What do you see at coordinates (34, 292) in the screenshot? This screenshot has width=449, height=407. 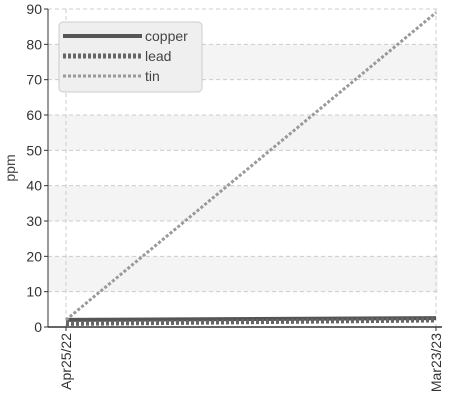 I see `y-tick-label: 10` at bounding box center [34, 292].